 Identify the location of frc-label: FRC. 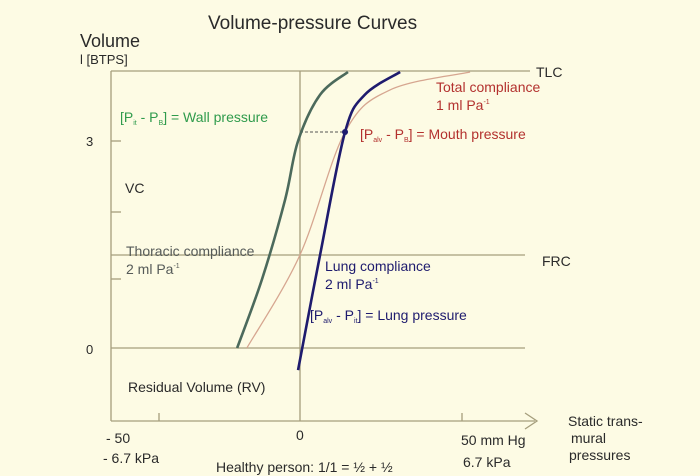
(556, 261).